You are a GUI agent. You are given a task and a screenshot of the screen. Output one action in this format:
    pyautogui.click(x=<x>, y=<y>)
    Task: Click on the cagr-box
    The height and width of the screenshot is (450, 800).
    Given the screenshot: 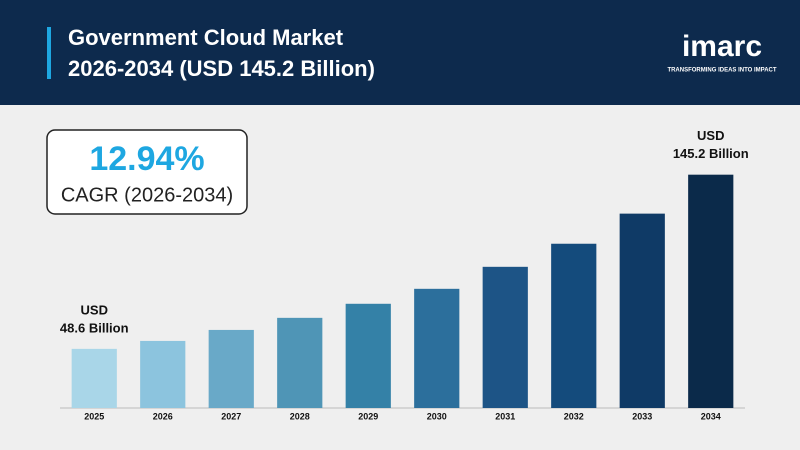 What is the action you would take?
    pyautogui.click(x=147, y=172)
    